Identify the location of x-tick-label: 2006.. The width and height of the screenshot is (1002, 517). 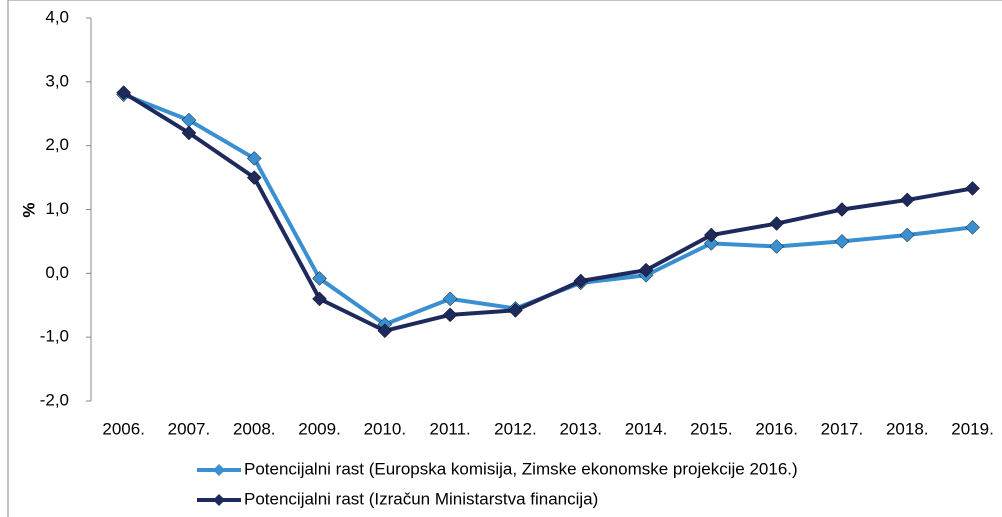
(123, 428).